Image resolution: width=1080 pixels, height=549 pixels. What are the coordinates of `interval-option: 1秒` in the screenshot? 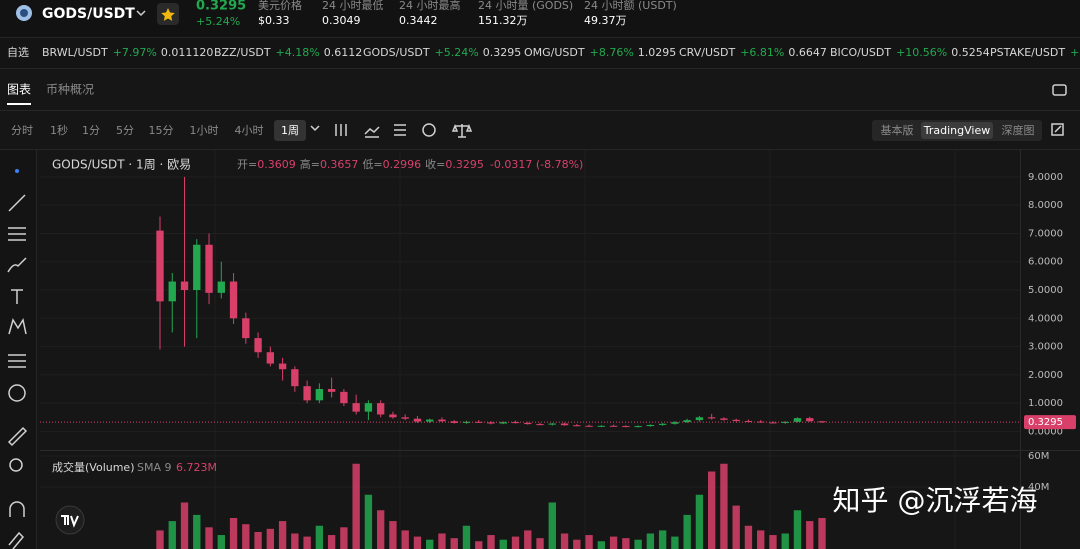 It's located at (59, 130).